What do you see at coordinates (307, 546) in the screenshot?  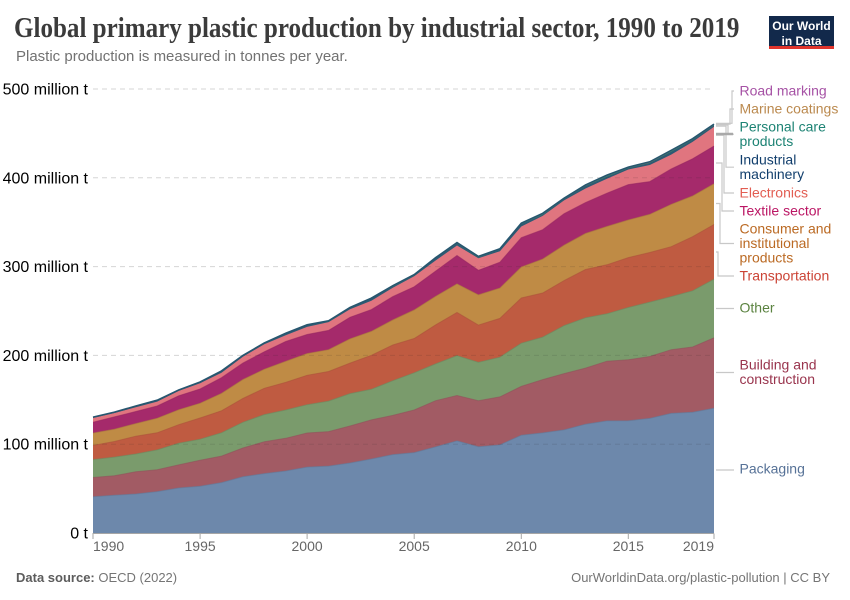 I see `svg-text: 2000` at bounding box center [307, 546].